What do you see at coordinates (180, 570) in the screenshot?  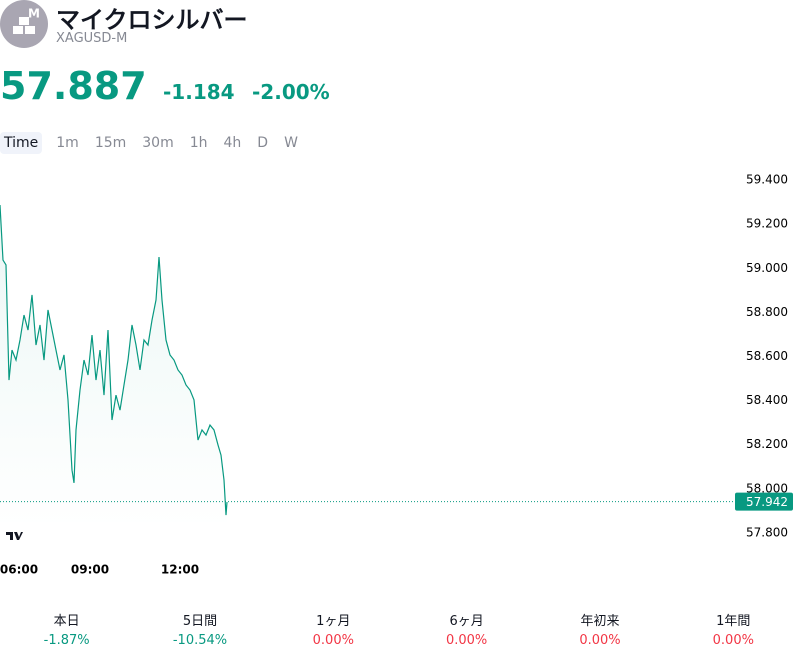 I see `x-tick-label: 12:00` at bounding box center [180, 570].